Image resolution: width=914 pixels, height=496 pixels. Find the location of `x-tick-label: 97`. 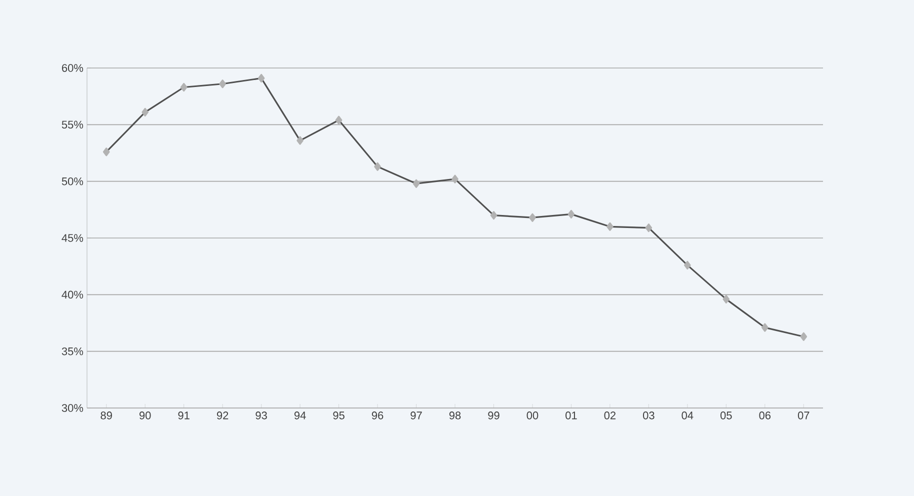

x-tick-label: 97 is located at coordinates (416, 416).